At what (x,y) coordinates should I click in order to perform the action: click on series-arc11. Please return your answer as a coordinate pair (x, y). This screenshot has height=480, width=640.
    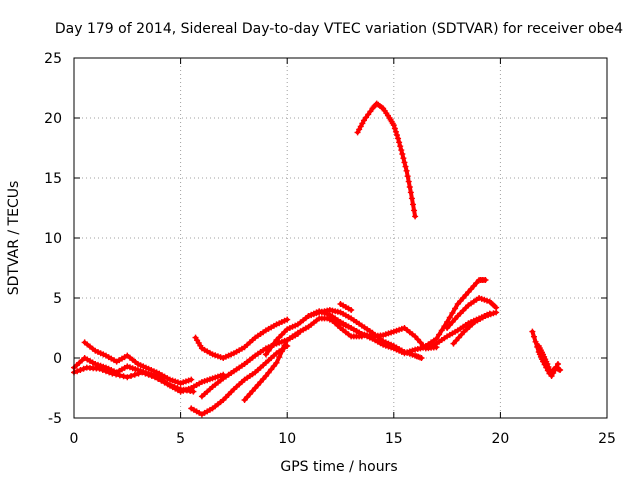
    Looking at the image, I should click on (346, 307).